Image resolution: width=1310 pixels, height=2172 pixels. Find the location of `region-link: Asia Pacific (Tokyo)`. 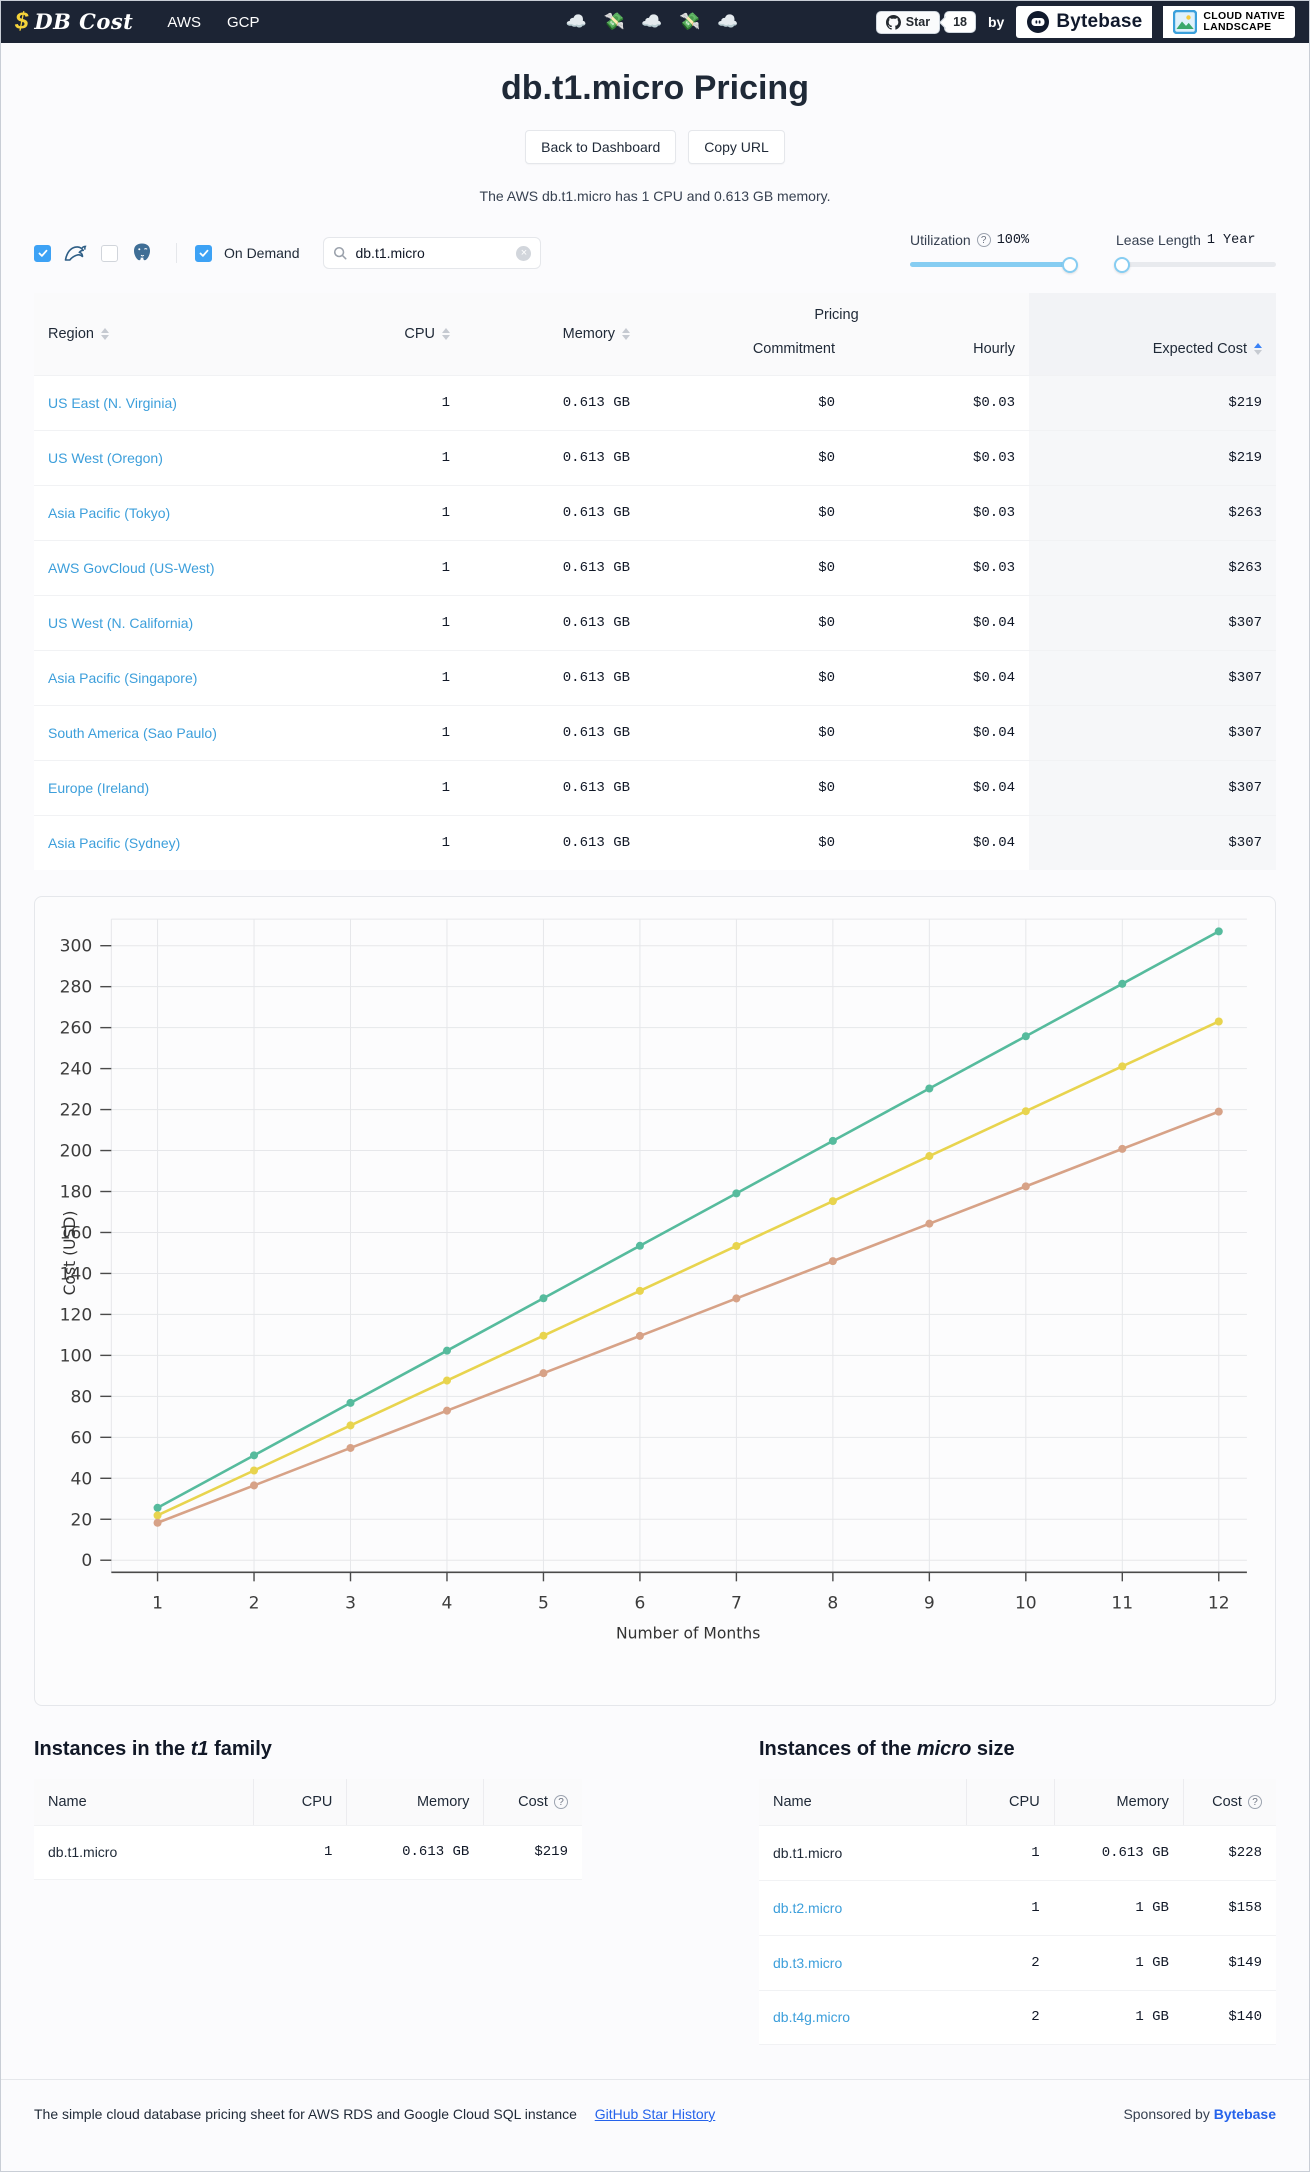

region-link: Asia Pacific (Tokyo) is located at coordinates (174, 513).